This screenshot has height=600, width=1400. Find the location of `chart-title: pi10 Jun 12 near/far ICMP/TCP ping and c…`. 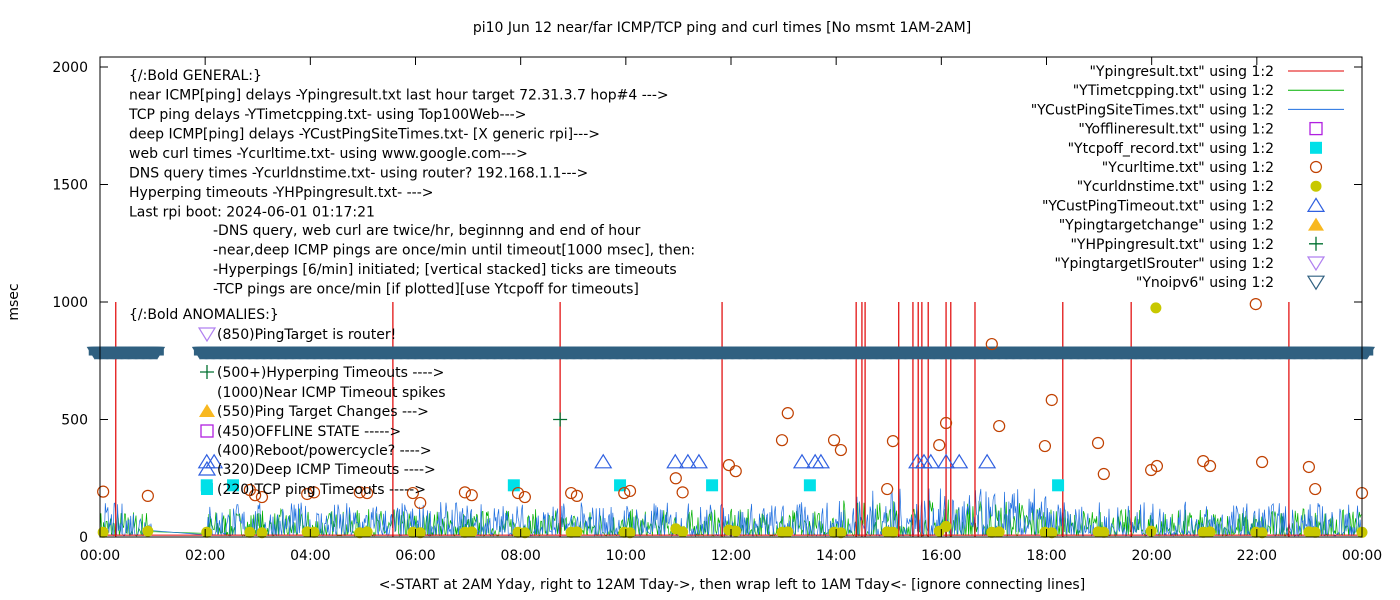

chart-title: pi10 Jun 12 near/far ICMP/TCP ping and c… is located at coordinates (722, 28).